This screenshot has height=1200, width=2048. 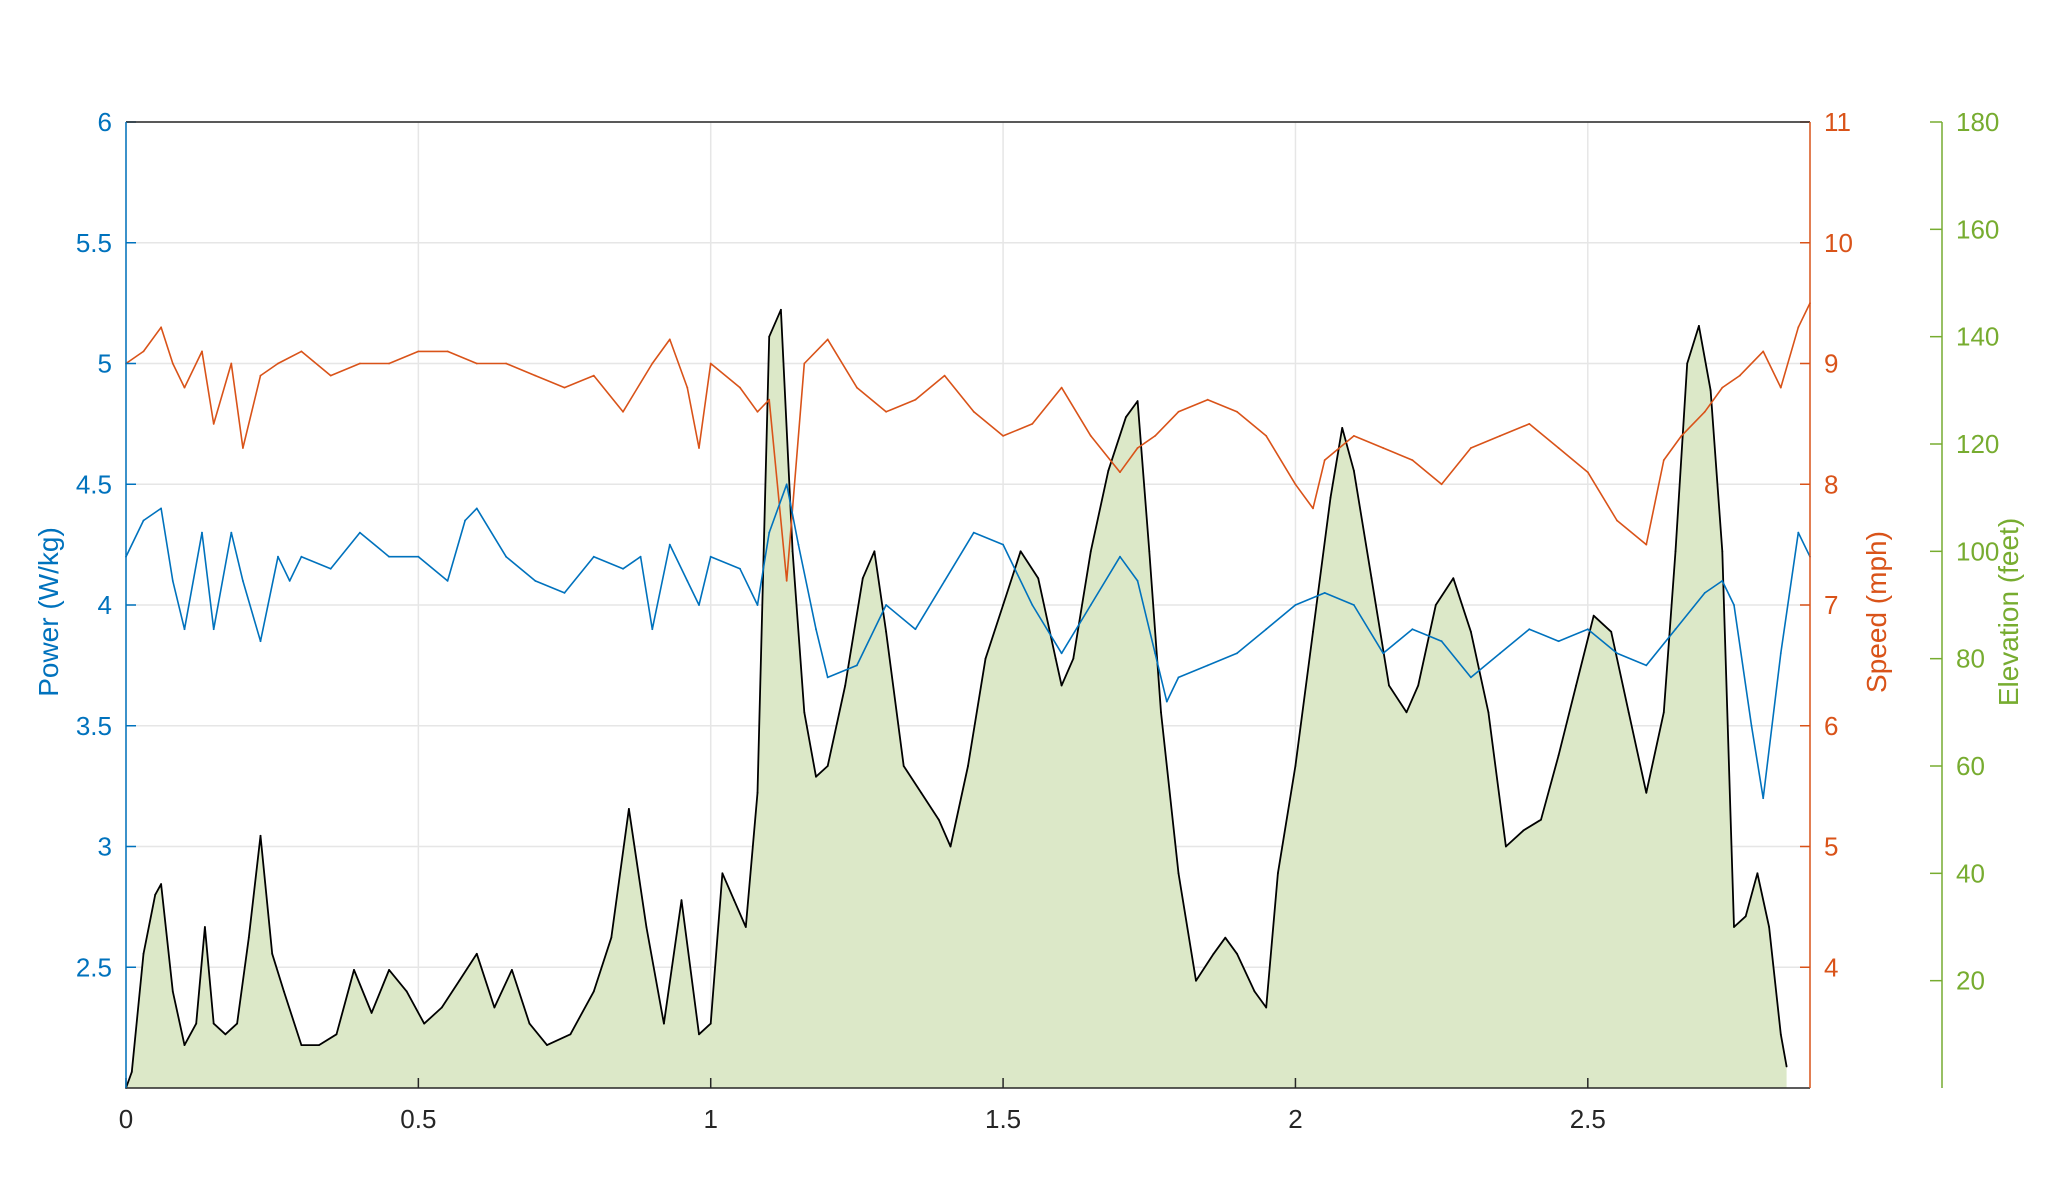 I want to click on x-tick-label: 0, so click(x=126, y=1119).